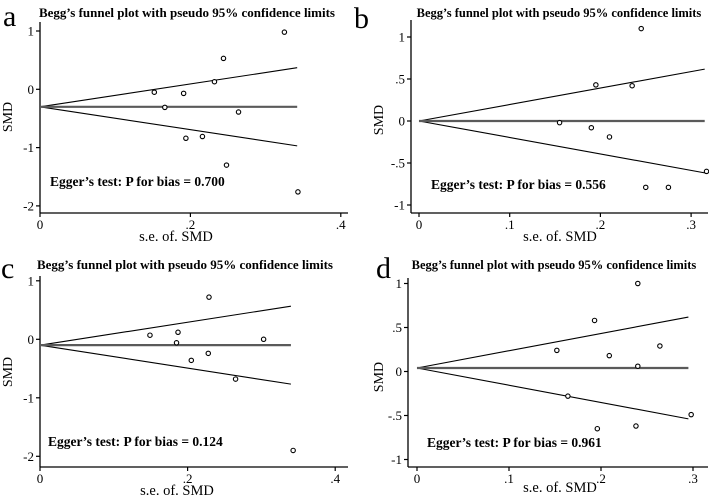 The image size is (709, 499). I want to click on egger-test-annotation: Egger’s test: P for bias = 0.556, so click(518, 184).